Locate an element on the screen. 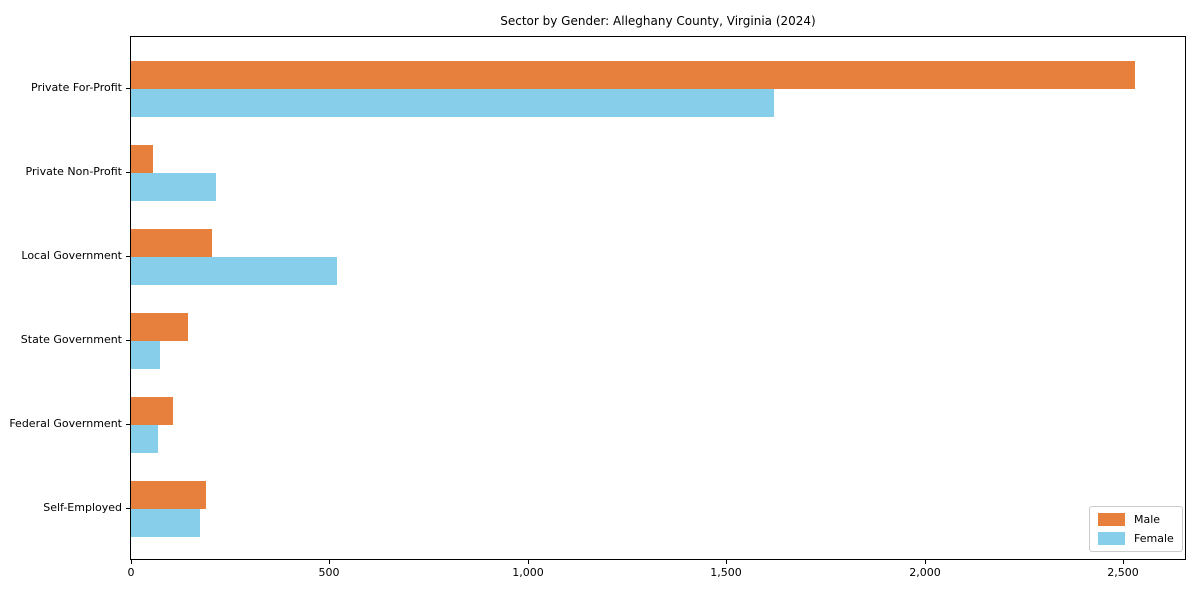 The image size is (1200, 600). legend-label-male: Male is located at coordinates (1147, 519).